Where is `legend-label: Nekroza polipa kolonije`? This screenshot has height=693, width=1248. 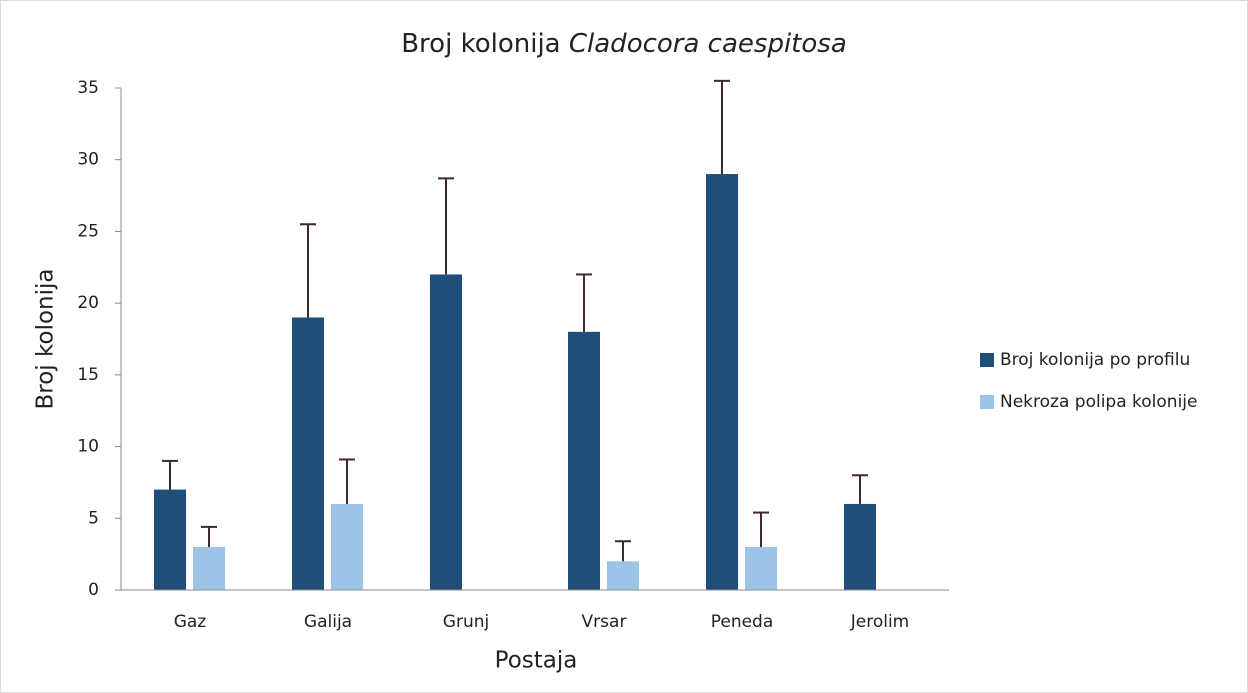
legend-label: Nekroza polipa kolonije is located at coordinates (1098, 402).